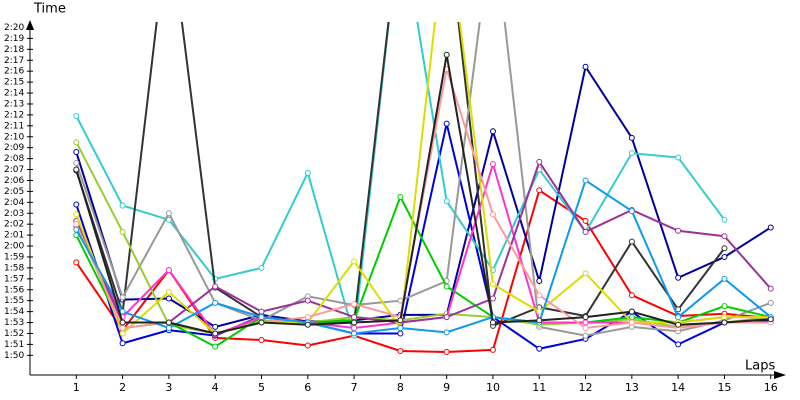 This screenshot has width=800, height=400. What do you see at coordinates (14, 83) in the screenshot?
I see `y-tick-label: 2:15` at bounding box center [14, 83].